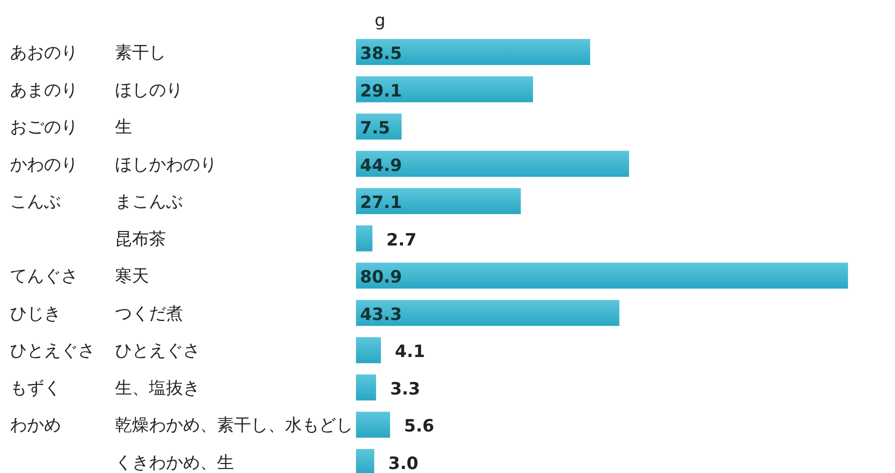 This screenshot has height=473, width=895. What do you see at coordinates (149, 202) in the screenshot?
I see `y-tick-label: まこんぶ` at bounding box center [149, 202].